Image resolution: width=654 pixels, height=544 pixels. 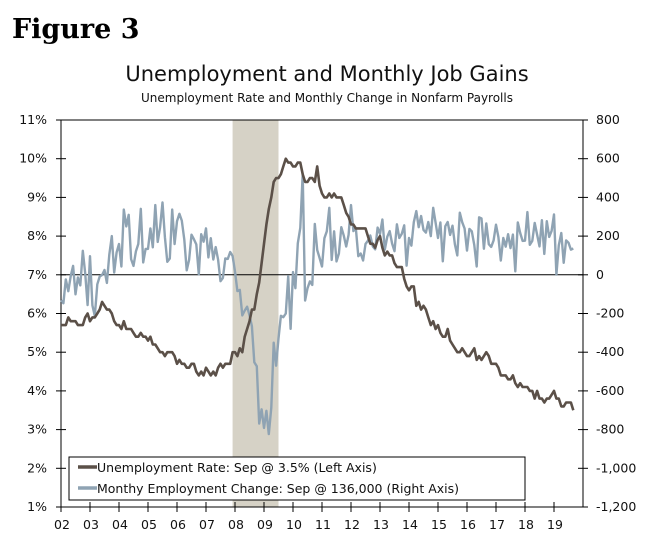 What do you see at coordinates (76, 29) in the screenshot?
I see `figure-label: Figure 3` at bounding box center [76, 29].